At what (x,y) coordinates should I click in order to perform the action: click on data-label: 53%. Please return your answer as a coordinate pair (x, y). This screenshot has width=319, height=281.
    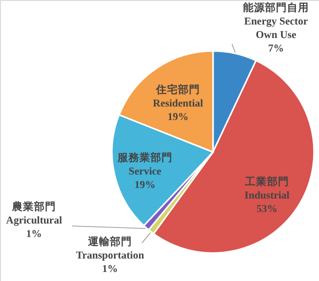
    Looking at the image, I should click on (267, 209).